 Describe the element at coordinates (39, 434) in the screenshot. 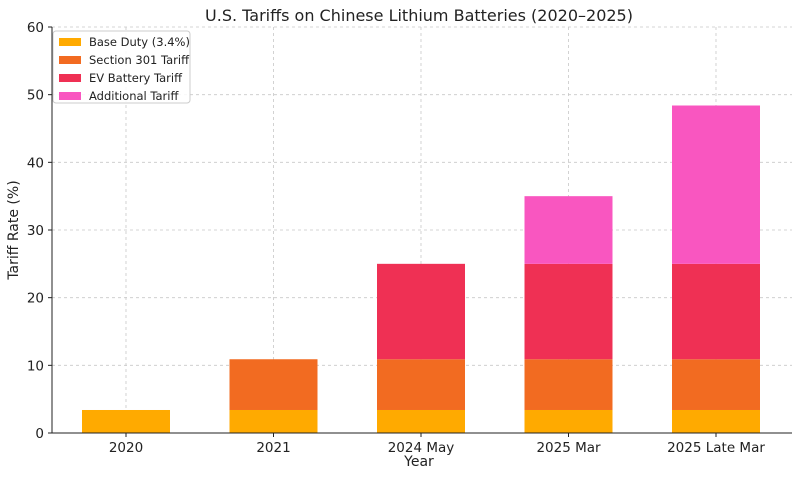

I see `y-tick-label: 0` at that location.